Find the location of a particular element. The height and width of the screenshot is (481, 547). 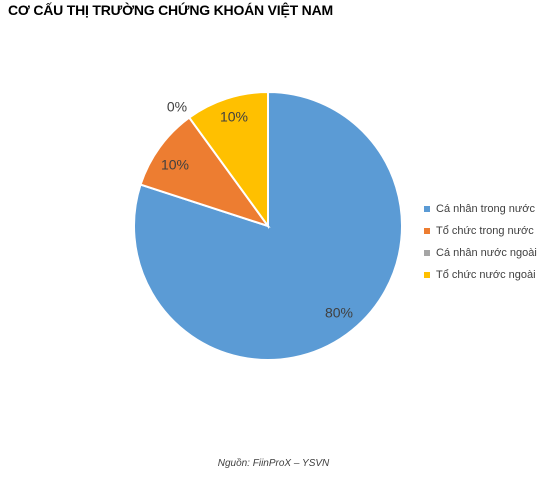

legend-label: Tổ chức trong nước is located at coordinates (485, 231).